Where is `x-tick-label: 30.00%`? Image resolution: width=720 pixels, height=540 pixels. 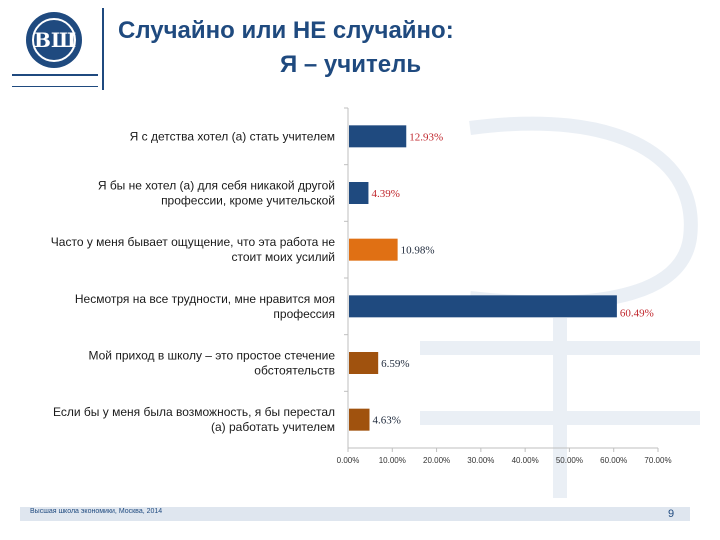
x-tick-label: 30.00% is located at coordinates (480, 460).